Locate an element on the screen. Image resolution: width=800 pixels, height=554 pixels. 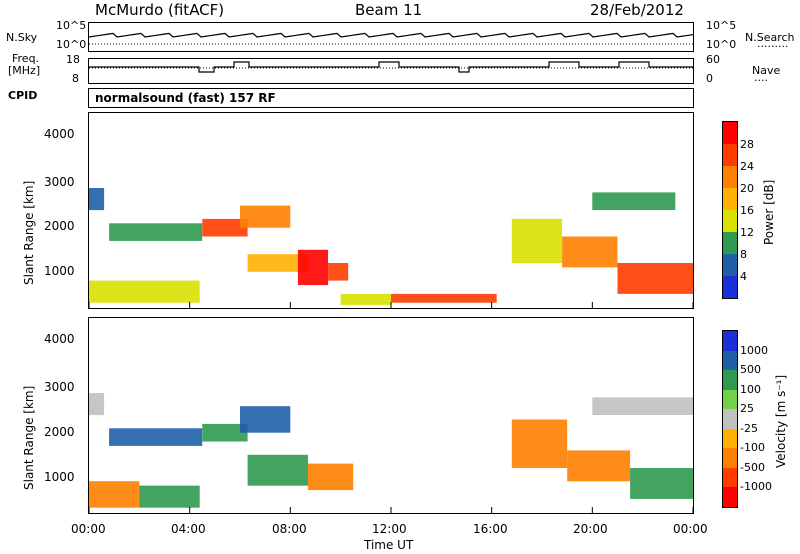
power-colorbar is located at coordinates (730, 210).